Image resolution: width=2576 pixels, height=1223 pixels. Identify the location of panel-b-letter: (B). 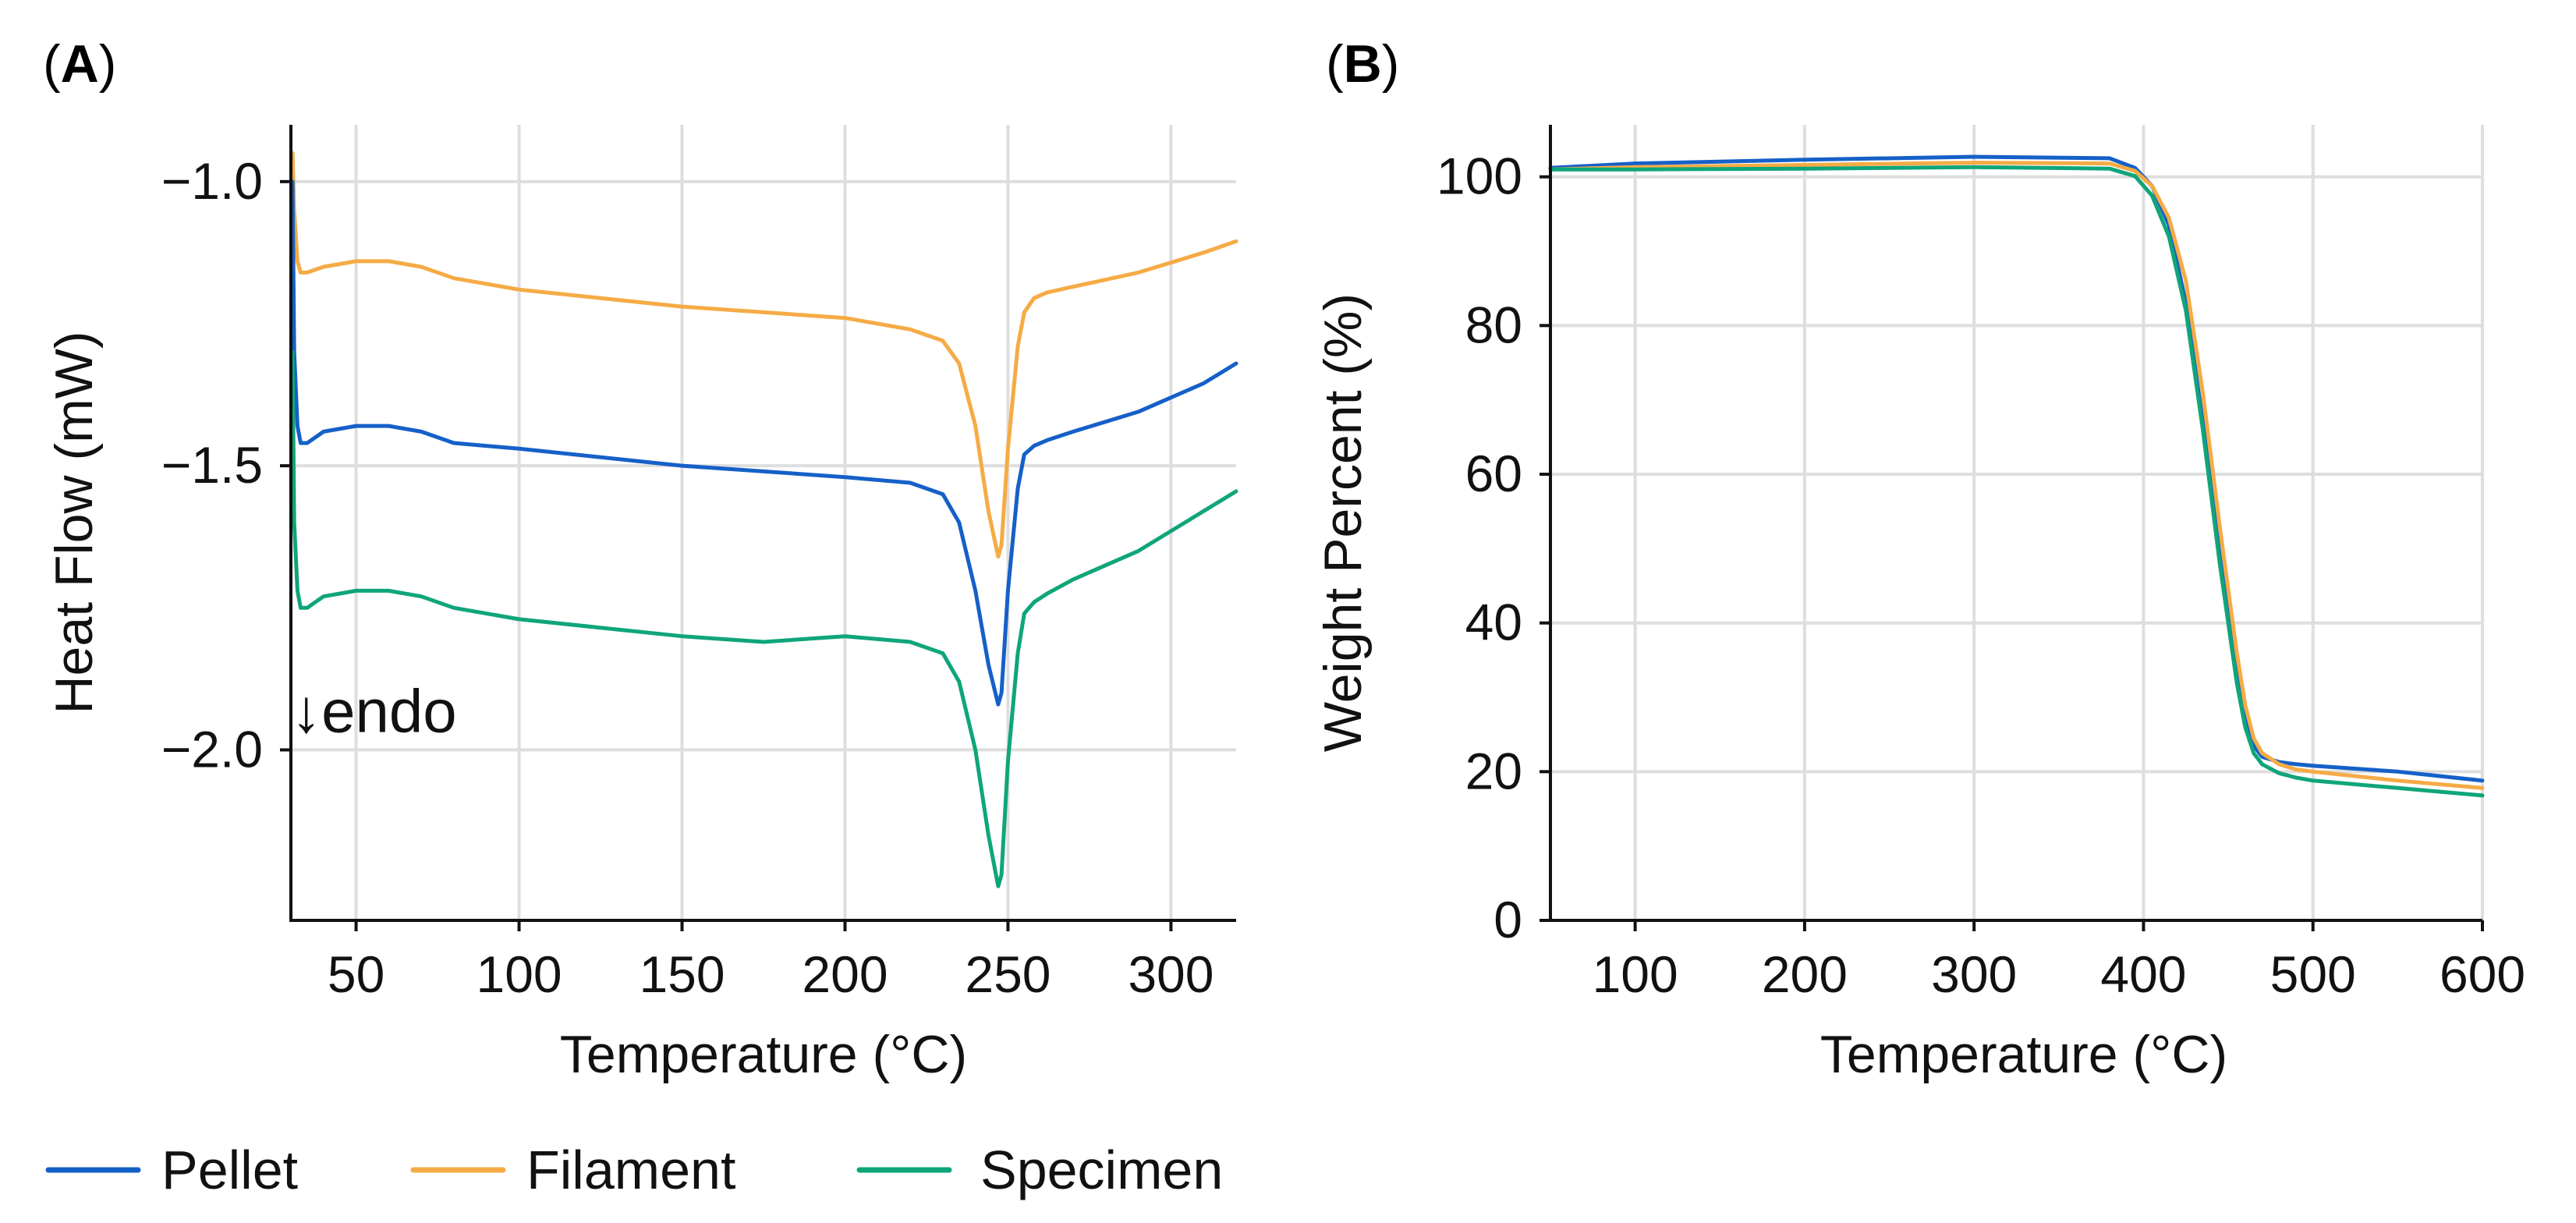
(1362, 64).